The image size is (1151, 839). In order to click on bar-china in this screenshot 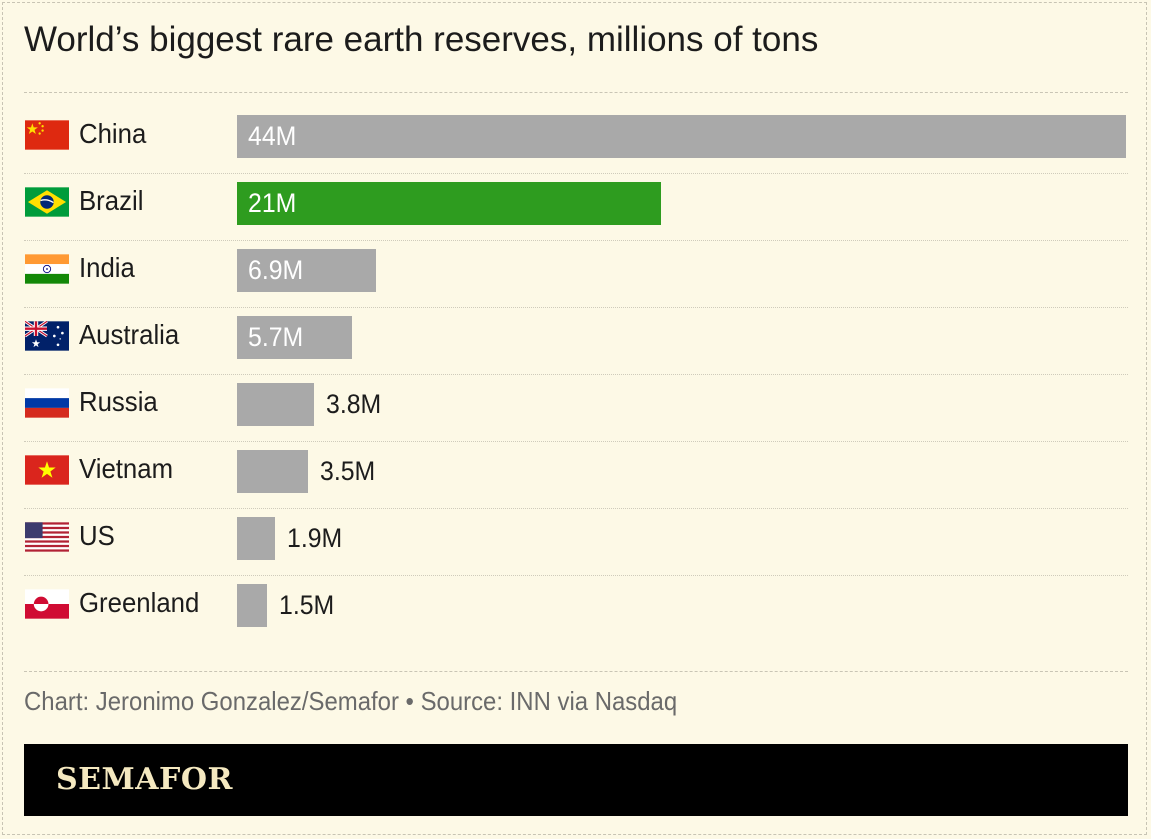, I will do `click(681, 136)`.